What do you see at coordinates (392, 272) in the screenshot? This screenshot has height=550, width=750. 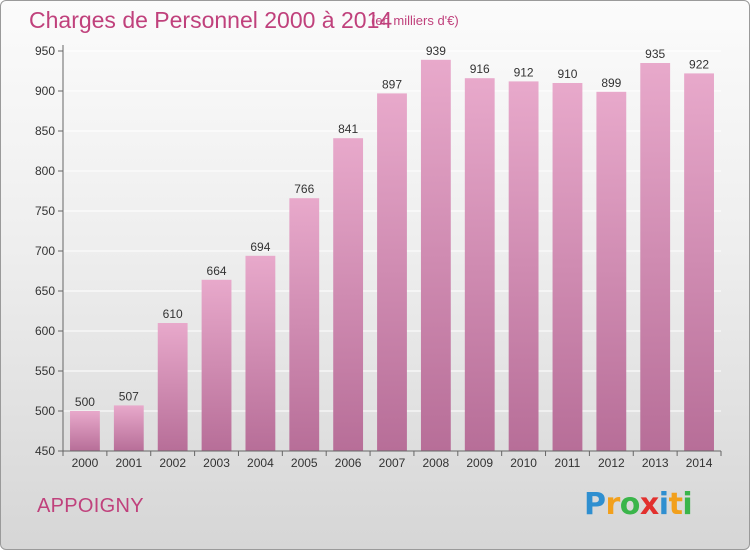 I see `bar-2007` at bounding box center [392, 272].